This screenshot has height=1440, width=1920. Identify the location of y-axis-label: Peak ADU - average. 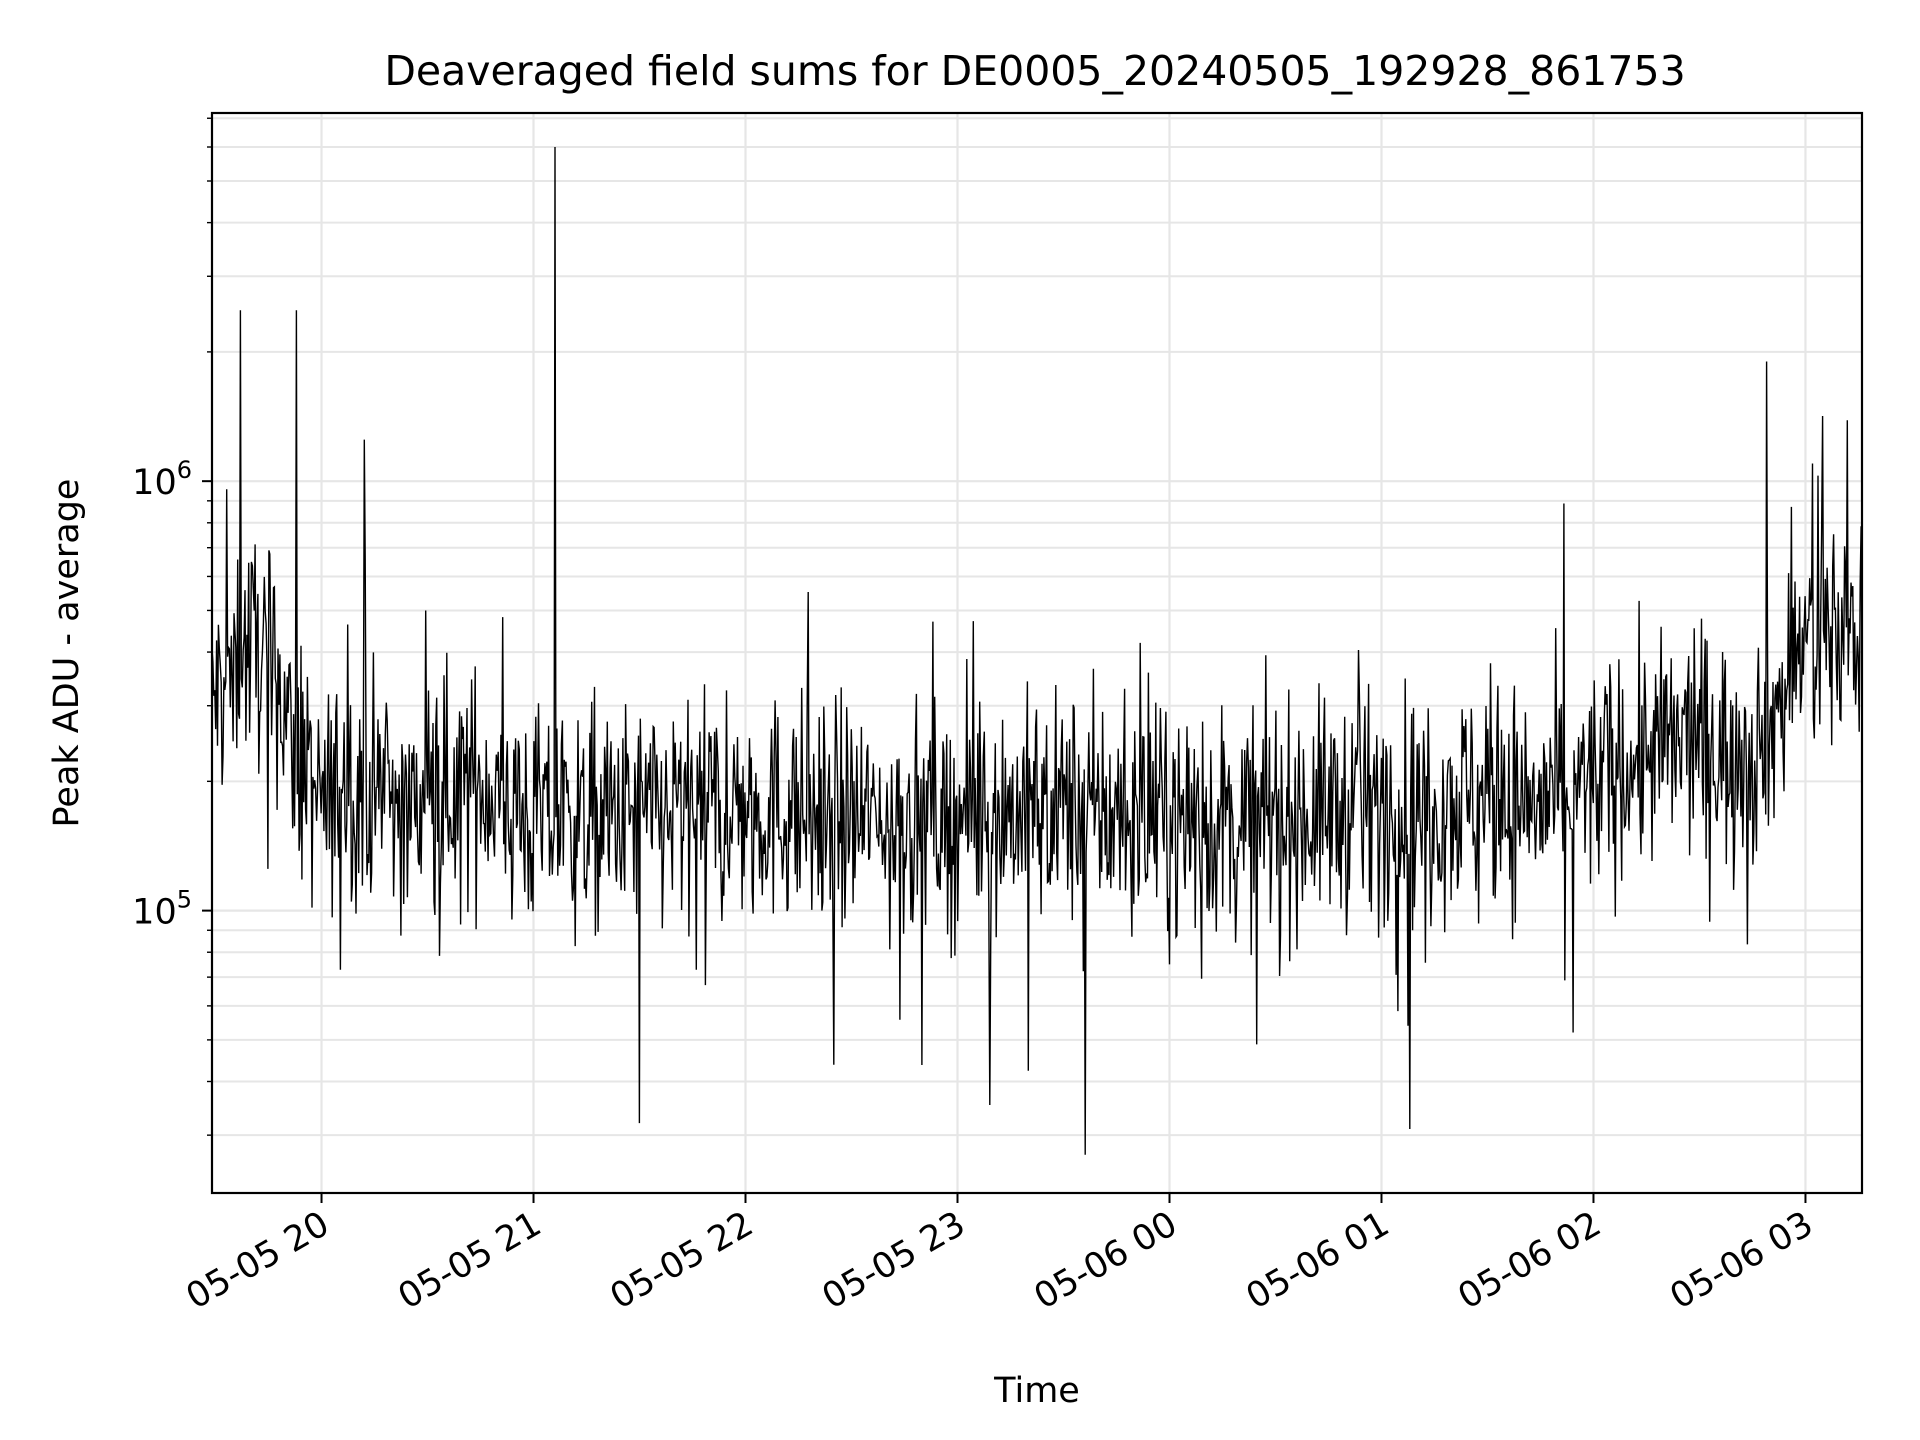
(67, 653).